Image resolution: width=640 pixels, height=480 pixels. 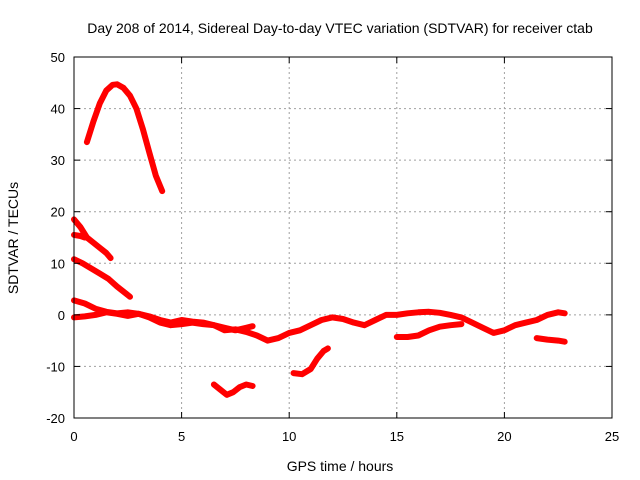 I want to click on y-tick-label-30: 30, so click(x=58, y=160).